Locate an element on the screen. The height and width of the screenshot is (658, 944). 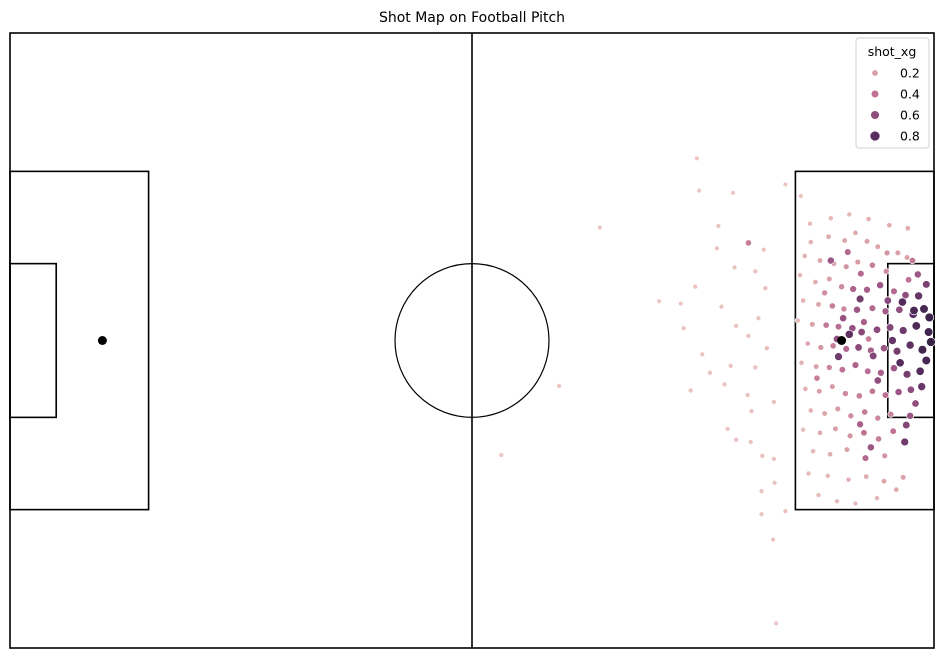
legend-label: 0.2 is located at coordinates (910, 73).